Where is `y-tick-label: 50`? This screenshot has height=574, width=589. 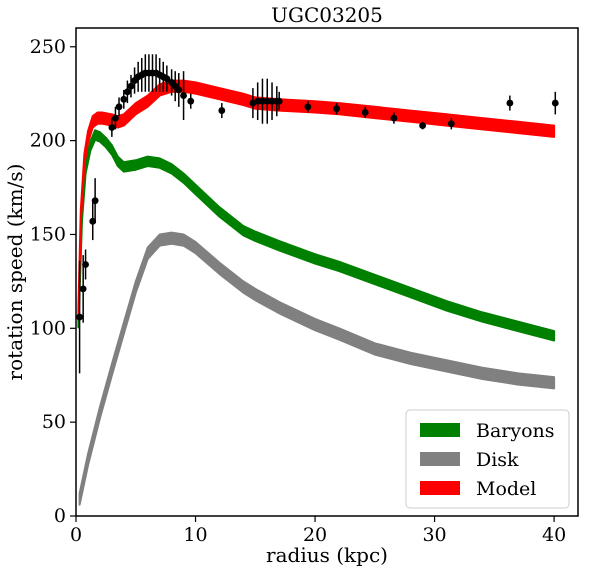
y-tick-label: 50 is located at coordinates (54, 422).